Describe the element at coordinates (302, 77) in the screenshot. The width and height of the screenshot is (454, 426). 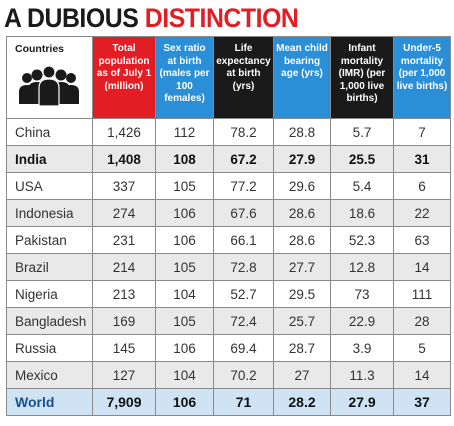
I see `header-mean-child-bearing-age: Mean child bearing age (yrs)` at that location.